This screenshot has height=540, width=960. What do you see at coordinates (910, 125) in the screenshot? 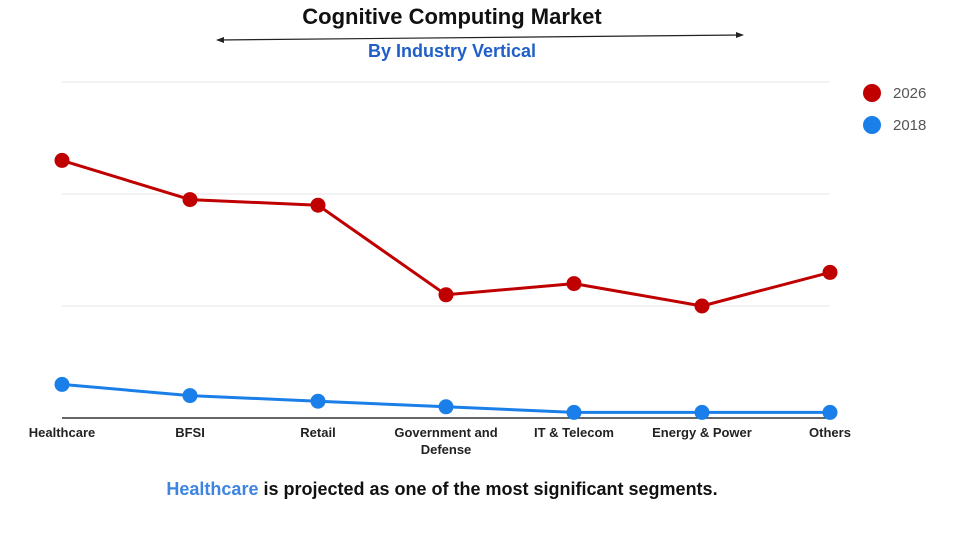
I see `legend-label-2018: 2018` at bounding box center [910, 125].